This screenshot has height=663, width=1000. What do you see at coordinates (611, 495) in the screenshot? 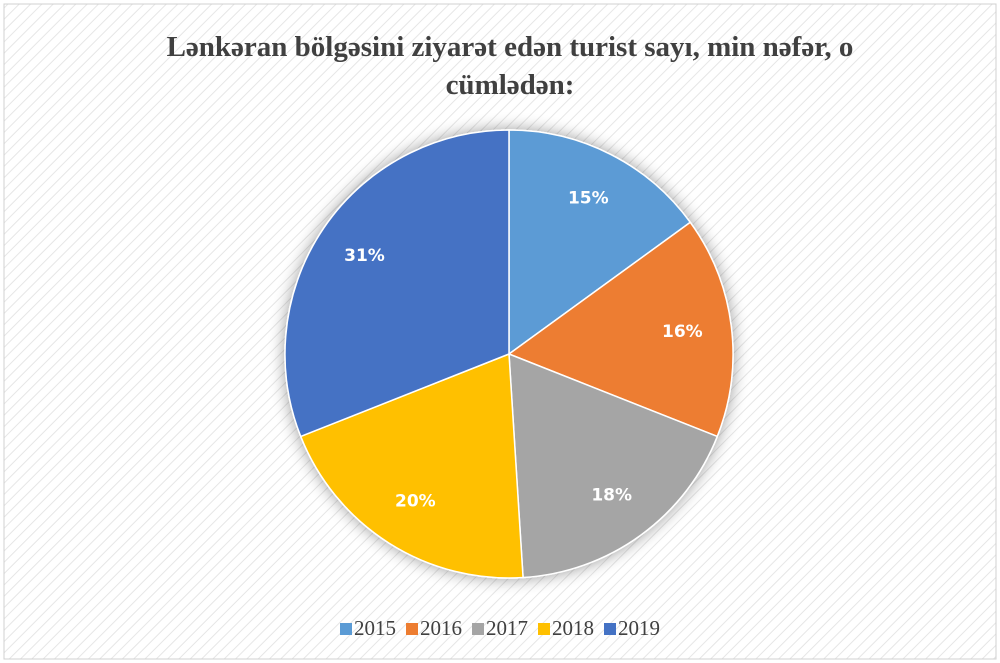
I see `data-label: 18%` at bounding box center [611, 495].